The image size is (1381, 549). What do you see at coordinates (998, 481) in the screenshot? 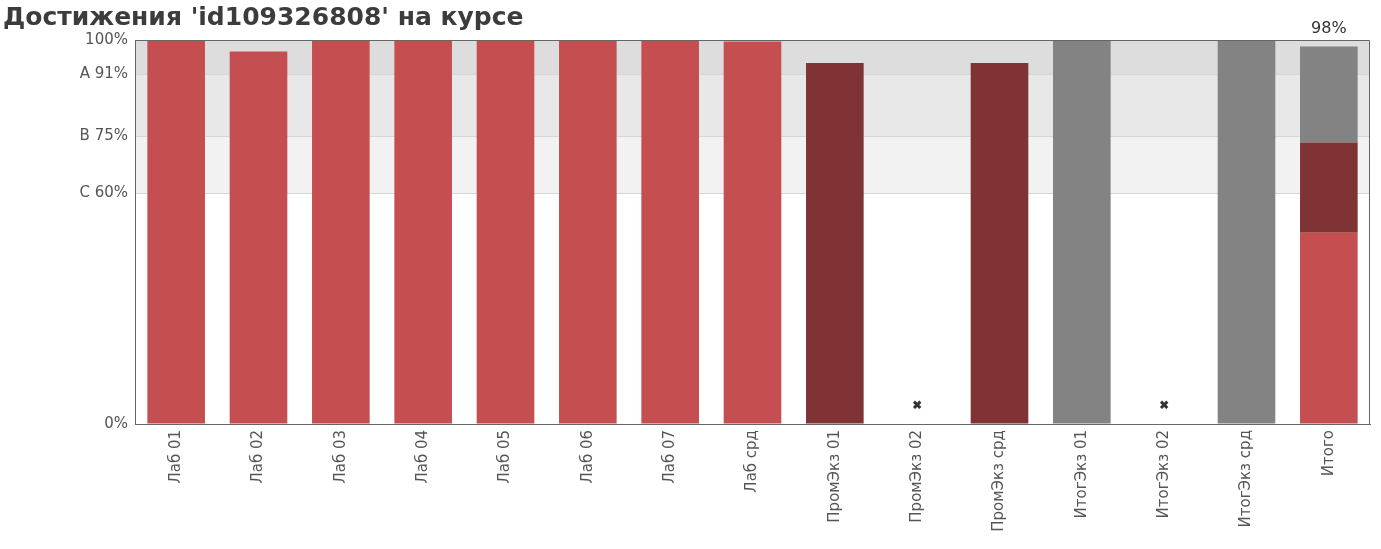
I see `x-tick-label: ПромЭкз срд` at bounding box center [998, 481].